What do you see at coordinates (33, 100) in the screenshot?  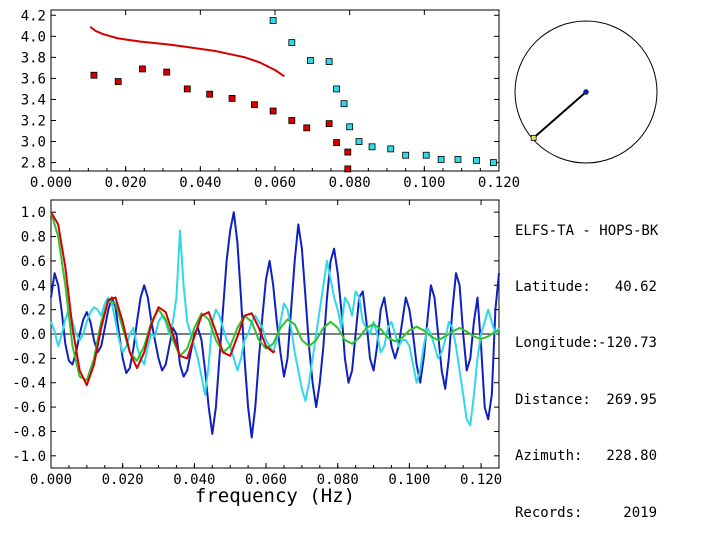 I see `y-tick-label: 3.4` at bounding box center [33, 100].